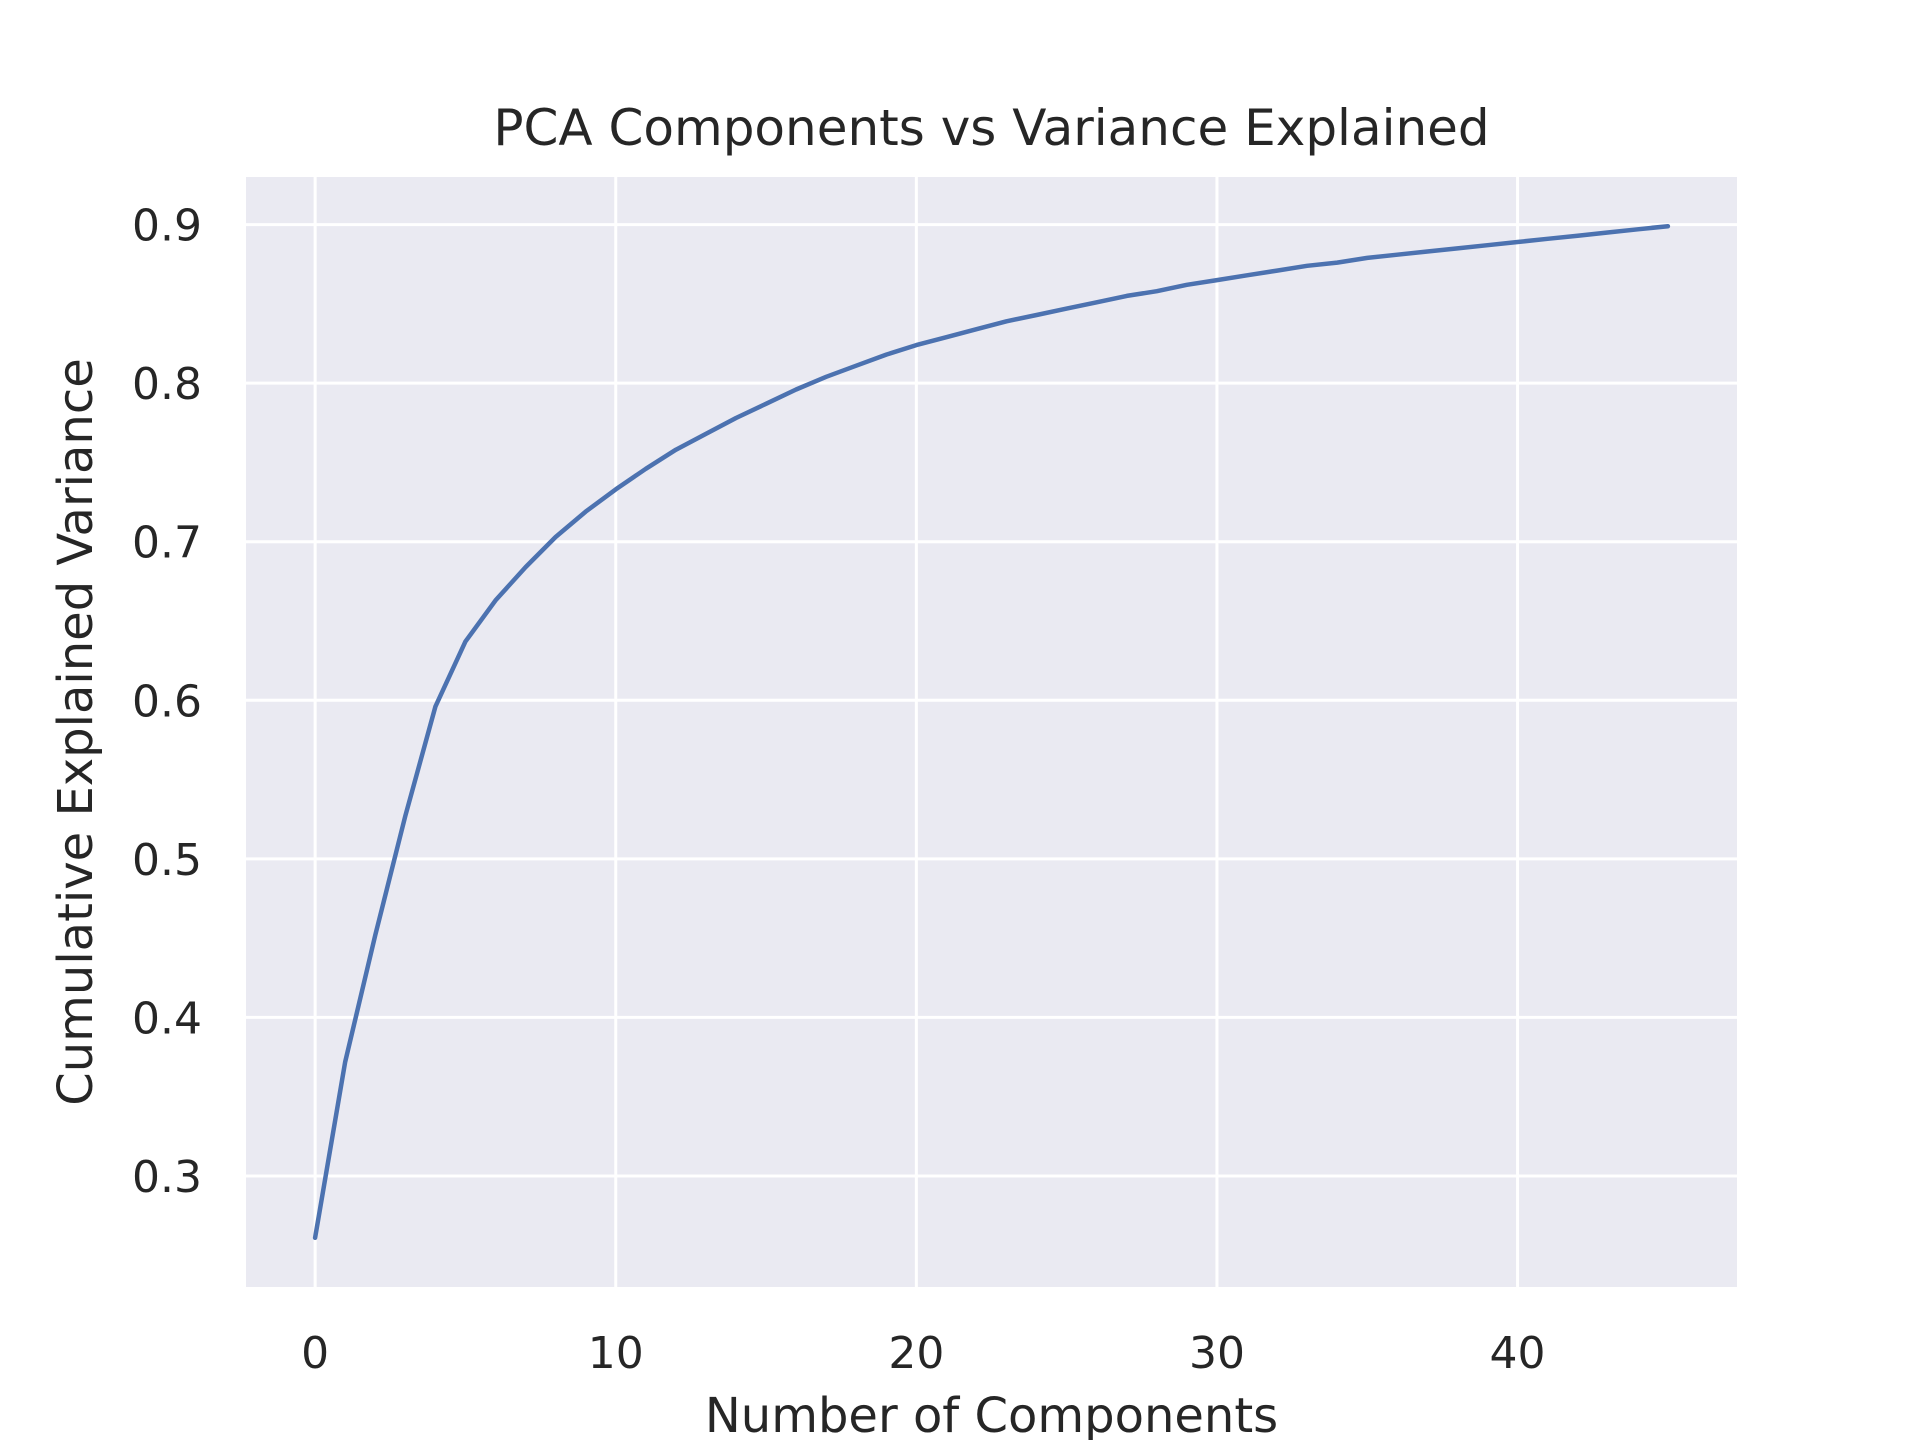 The width and height of the screenshot is (1920, 1444). Describe the element at coordinates (1217, 1353) in the screenshot. I see `x-tick-label: 30` at that location.